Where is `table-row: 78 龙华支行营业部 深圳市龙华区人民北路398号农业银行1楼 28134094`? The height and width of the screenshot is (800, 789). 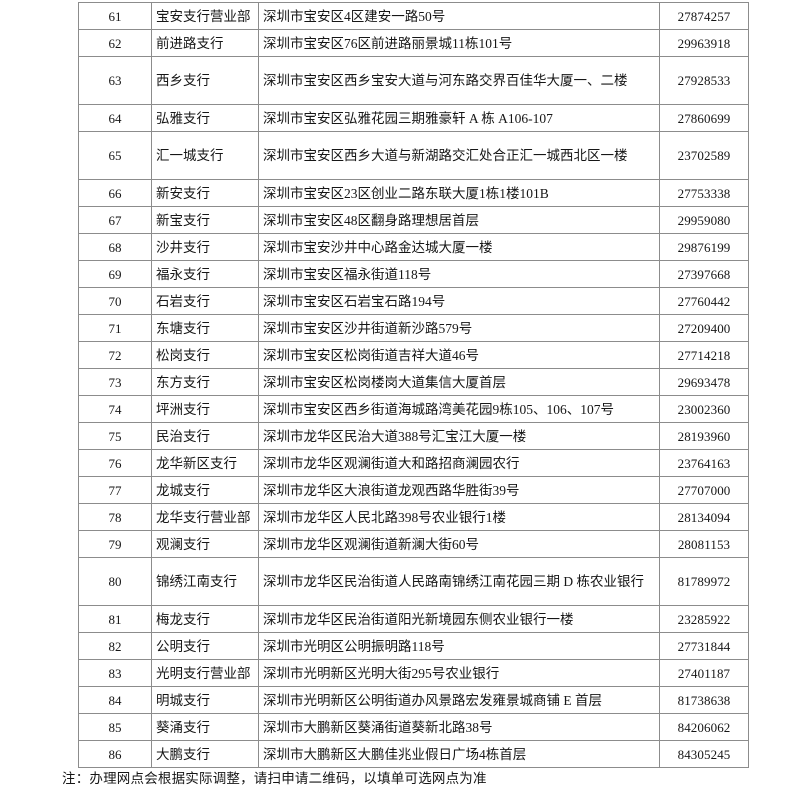 table-row: 78 龙华支行营业部 深圳市龙华区人民北路398号农业银行1楼 28134094 is located at coordinates (413, 517).